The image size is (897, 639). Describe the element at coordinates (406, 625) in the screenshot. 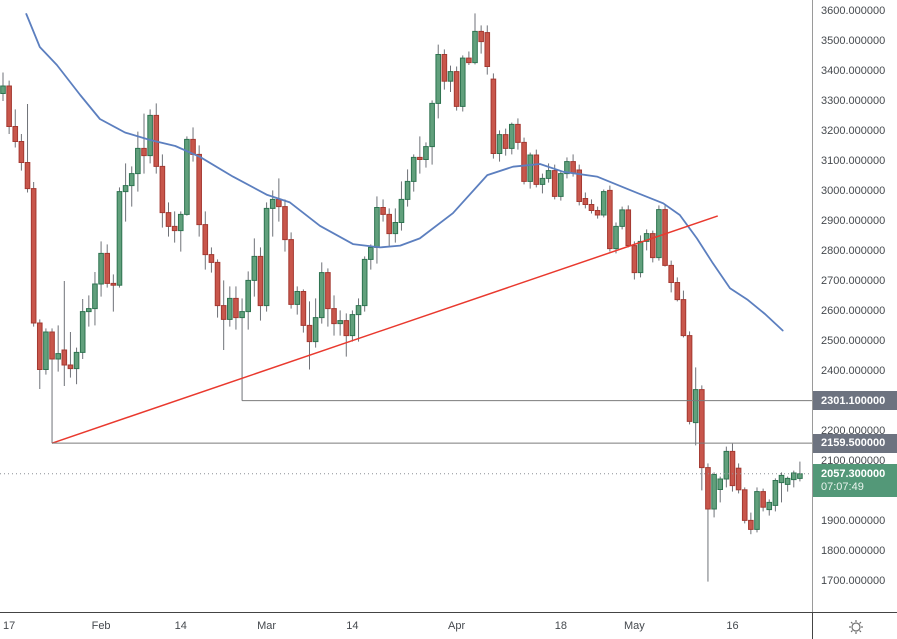

I see `time-axis: 17 Feb 14 Mar 14 Apr 18 May 16` at that location.